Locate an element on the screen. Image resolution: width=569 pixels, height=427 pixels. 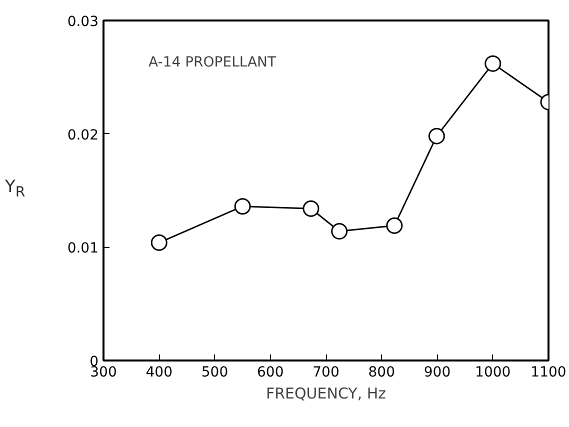
y-axis-title: Y$_{R}$ is located at coordinates (15, 189).